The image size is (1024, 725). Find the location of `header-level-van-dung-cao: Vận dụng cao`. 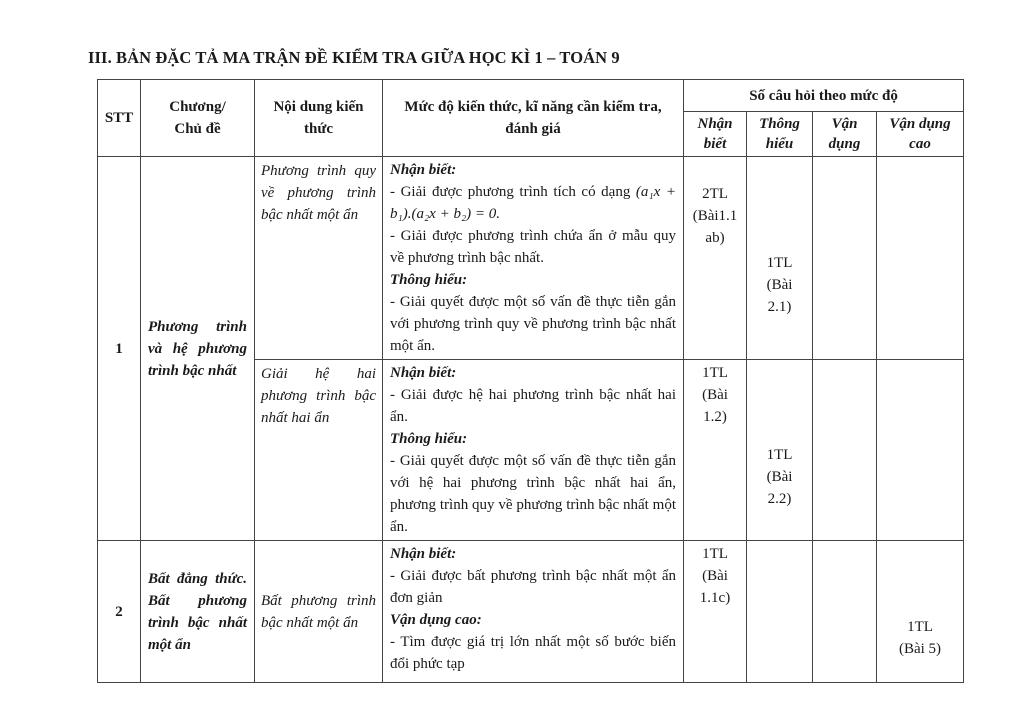

header-level-van-dung-cao: Vận dụng cao is located at coordinates (920, 134).